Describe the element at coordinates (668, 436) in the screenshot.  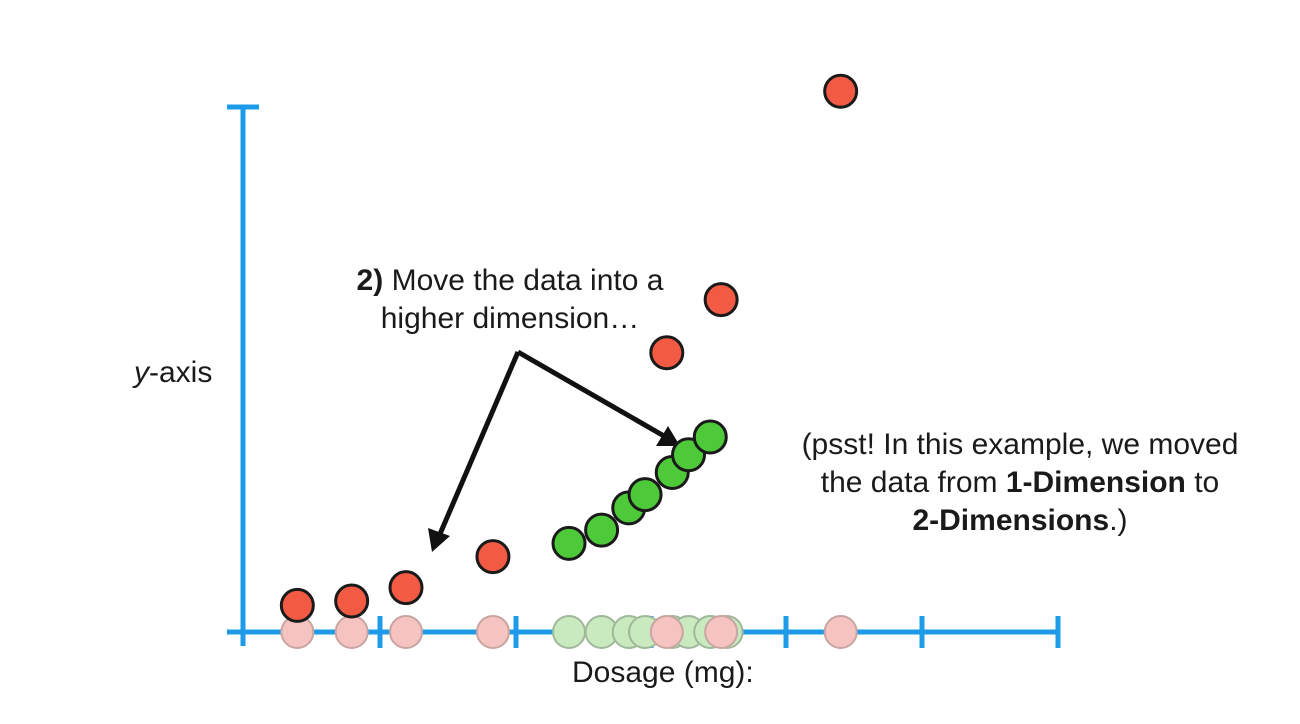
I see `arrowhead-right` at that location.